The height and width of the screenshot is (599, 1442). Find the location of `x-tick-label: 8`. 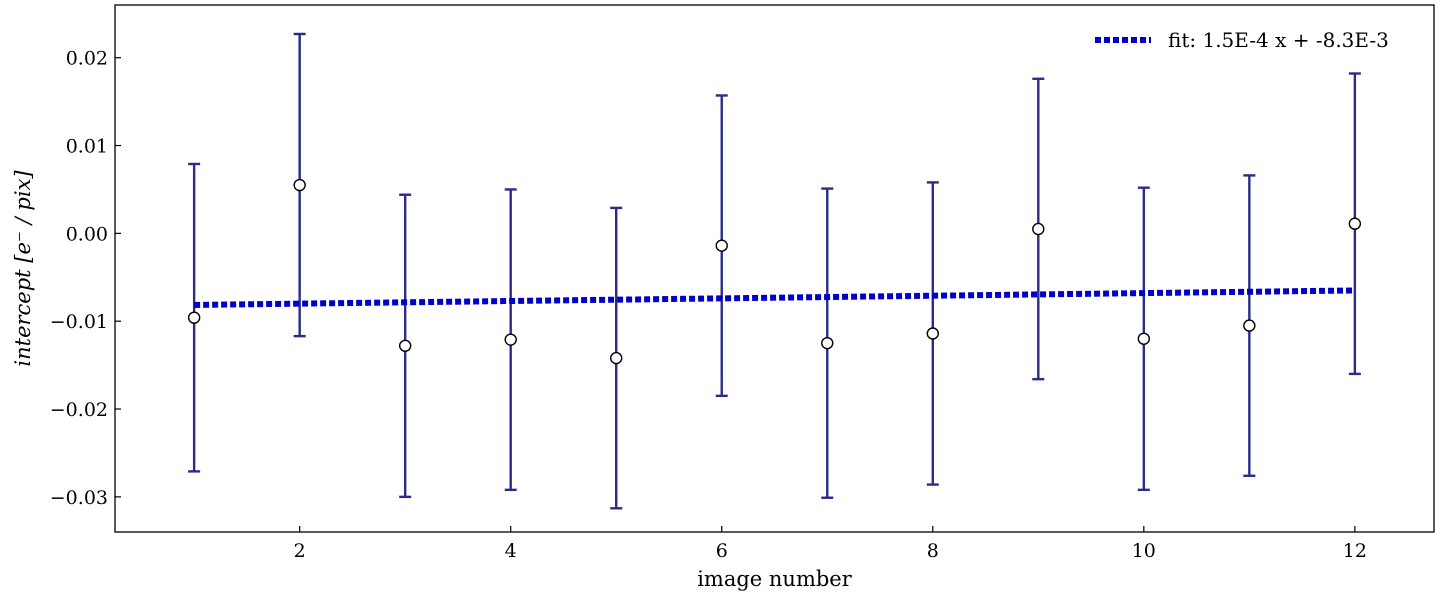

x-tick-label: 8 is located at coordinates (933, 551).